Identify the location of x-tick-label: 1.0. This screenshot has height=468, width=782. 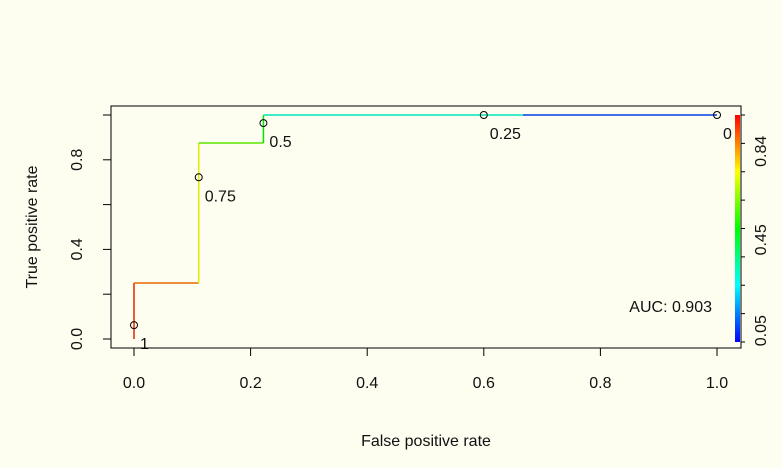
(717, 383).